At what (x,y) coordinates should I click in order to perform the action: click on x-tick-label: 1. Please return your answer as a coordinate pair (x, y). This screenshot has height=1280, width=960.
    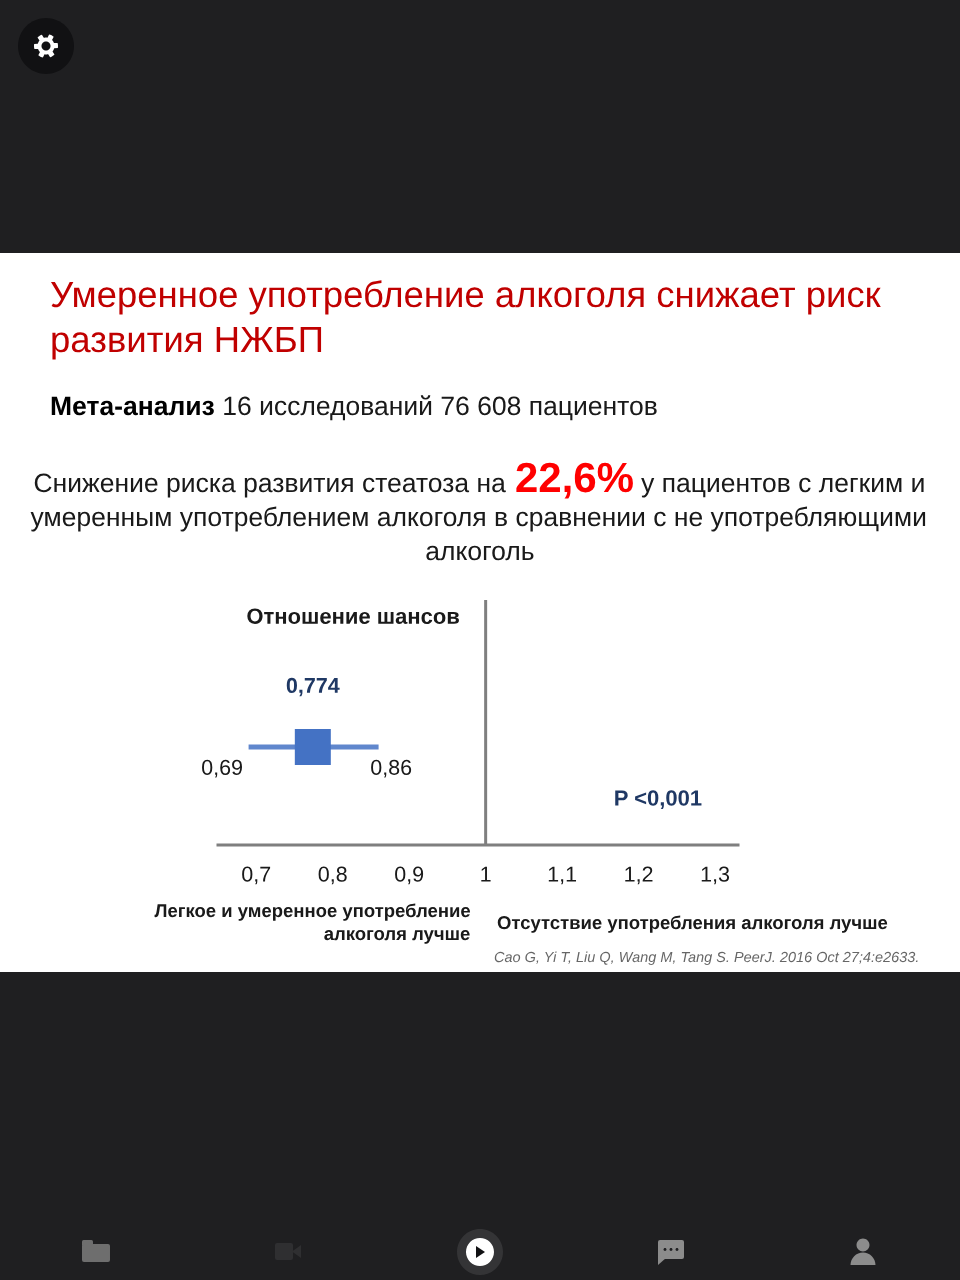
    Looking at the image, I should click on (486, 874).